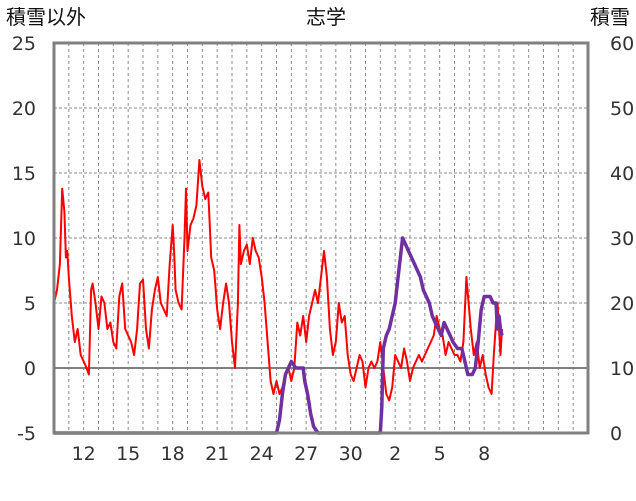 This screenshot has width=636, height=501. I want to click on x-tick-label: 2, so click(395, 454).